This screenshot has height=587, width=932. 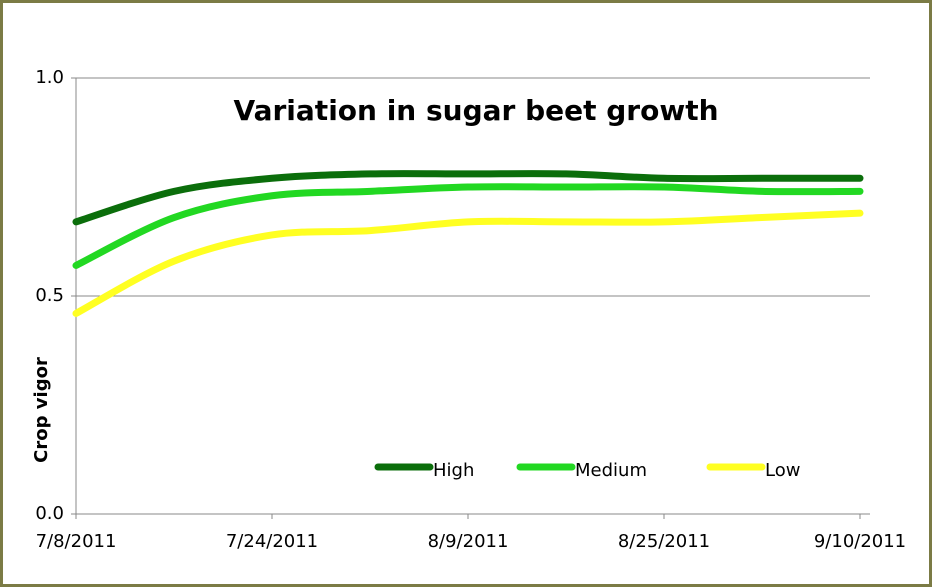 I want to click on legend-label: Low, so click(x=782, y=470).